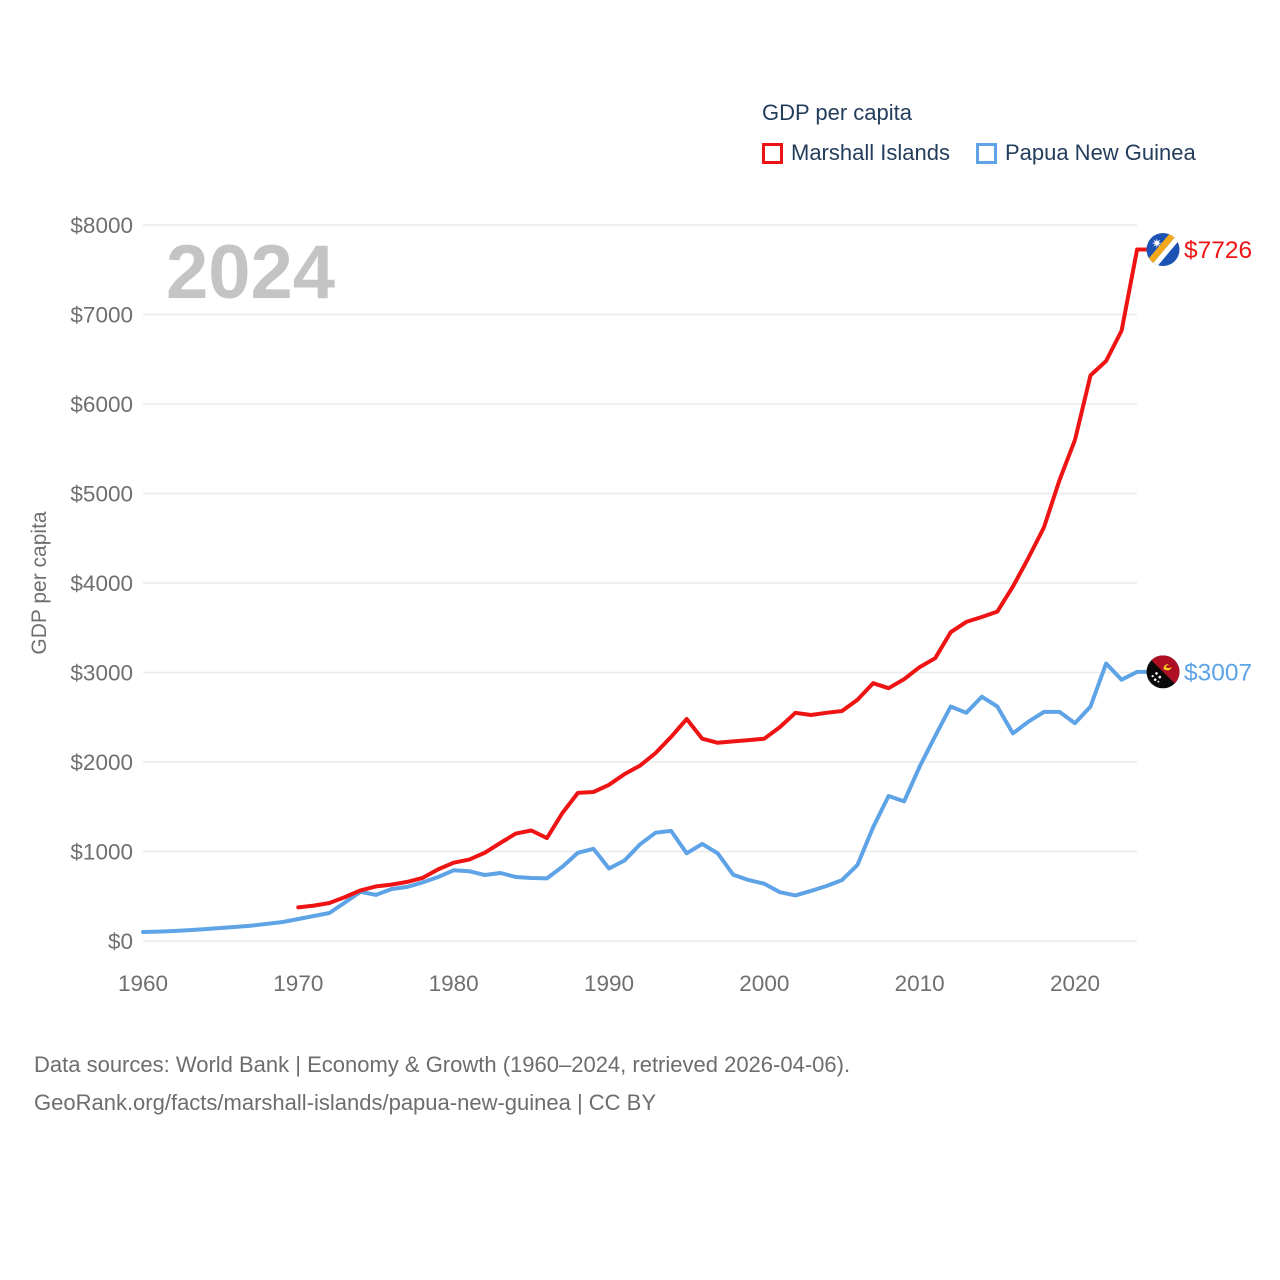 Image resolution: width=1280 pixels, height=1280 pixels. I want to click on y-tick-label: $4000, so click(101, 583).